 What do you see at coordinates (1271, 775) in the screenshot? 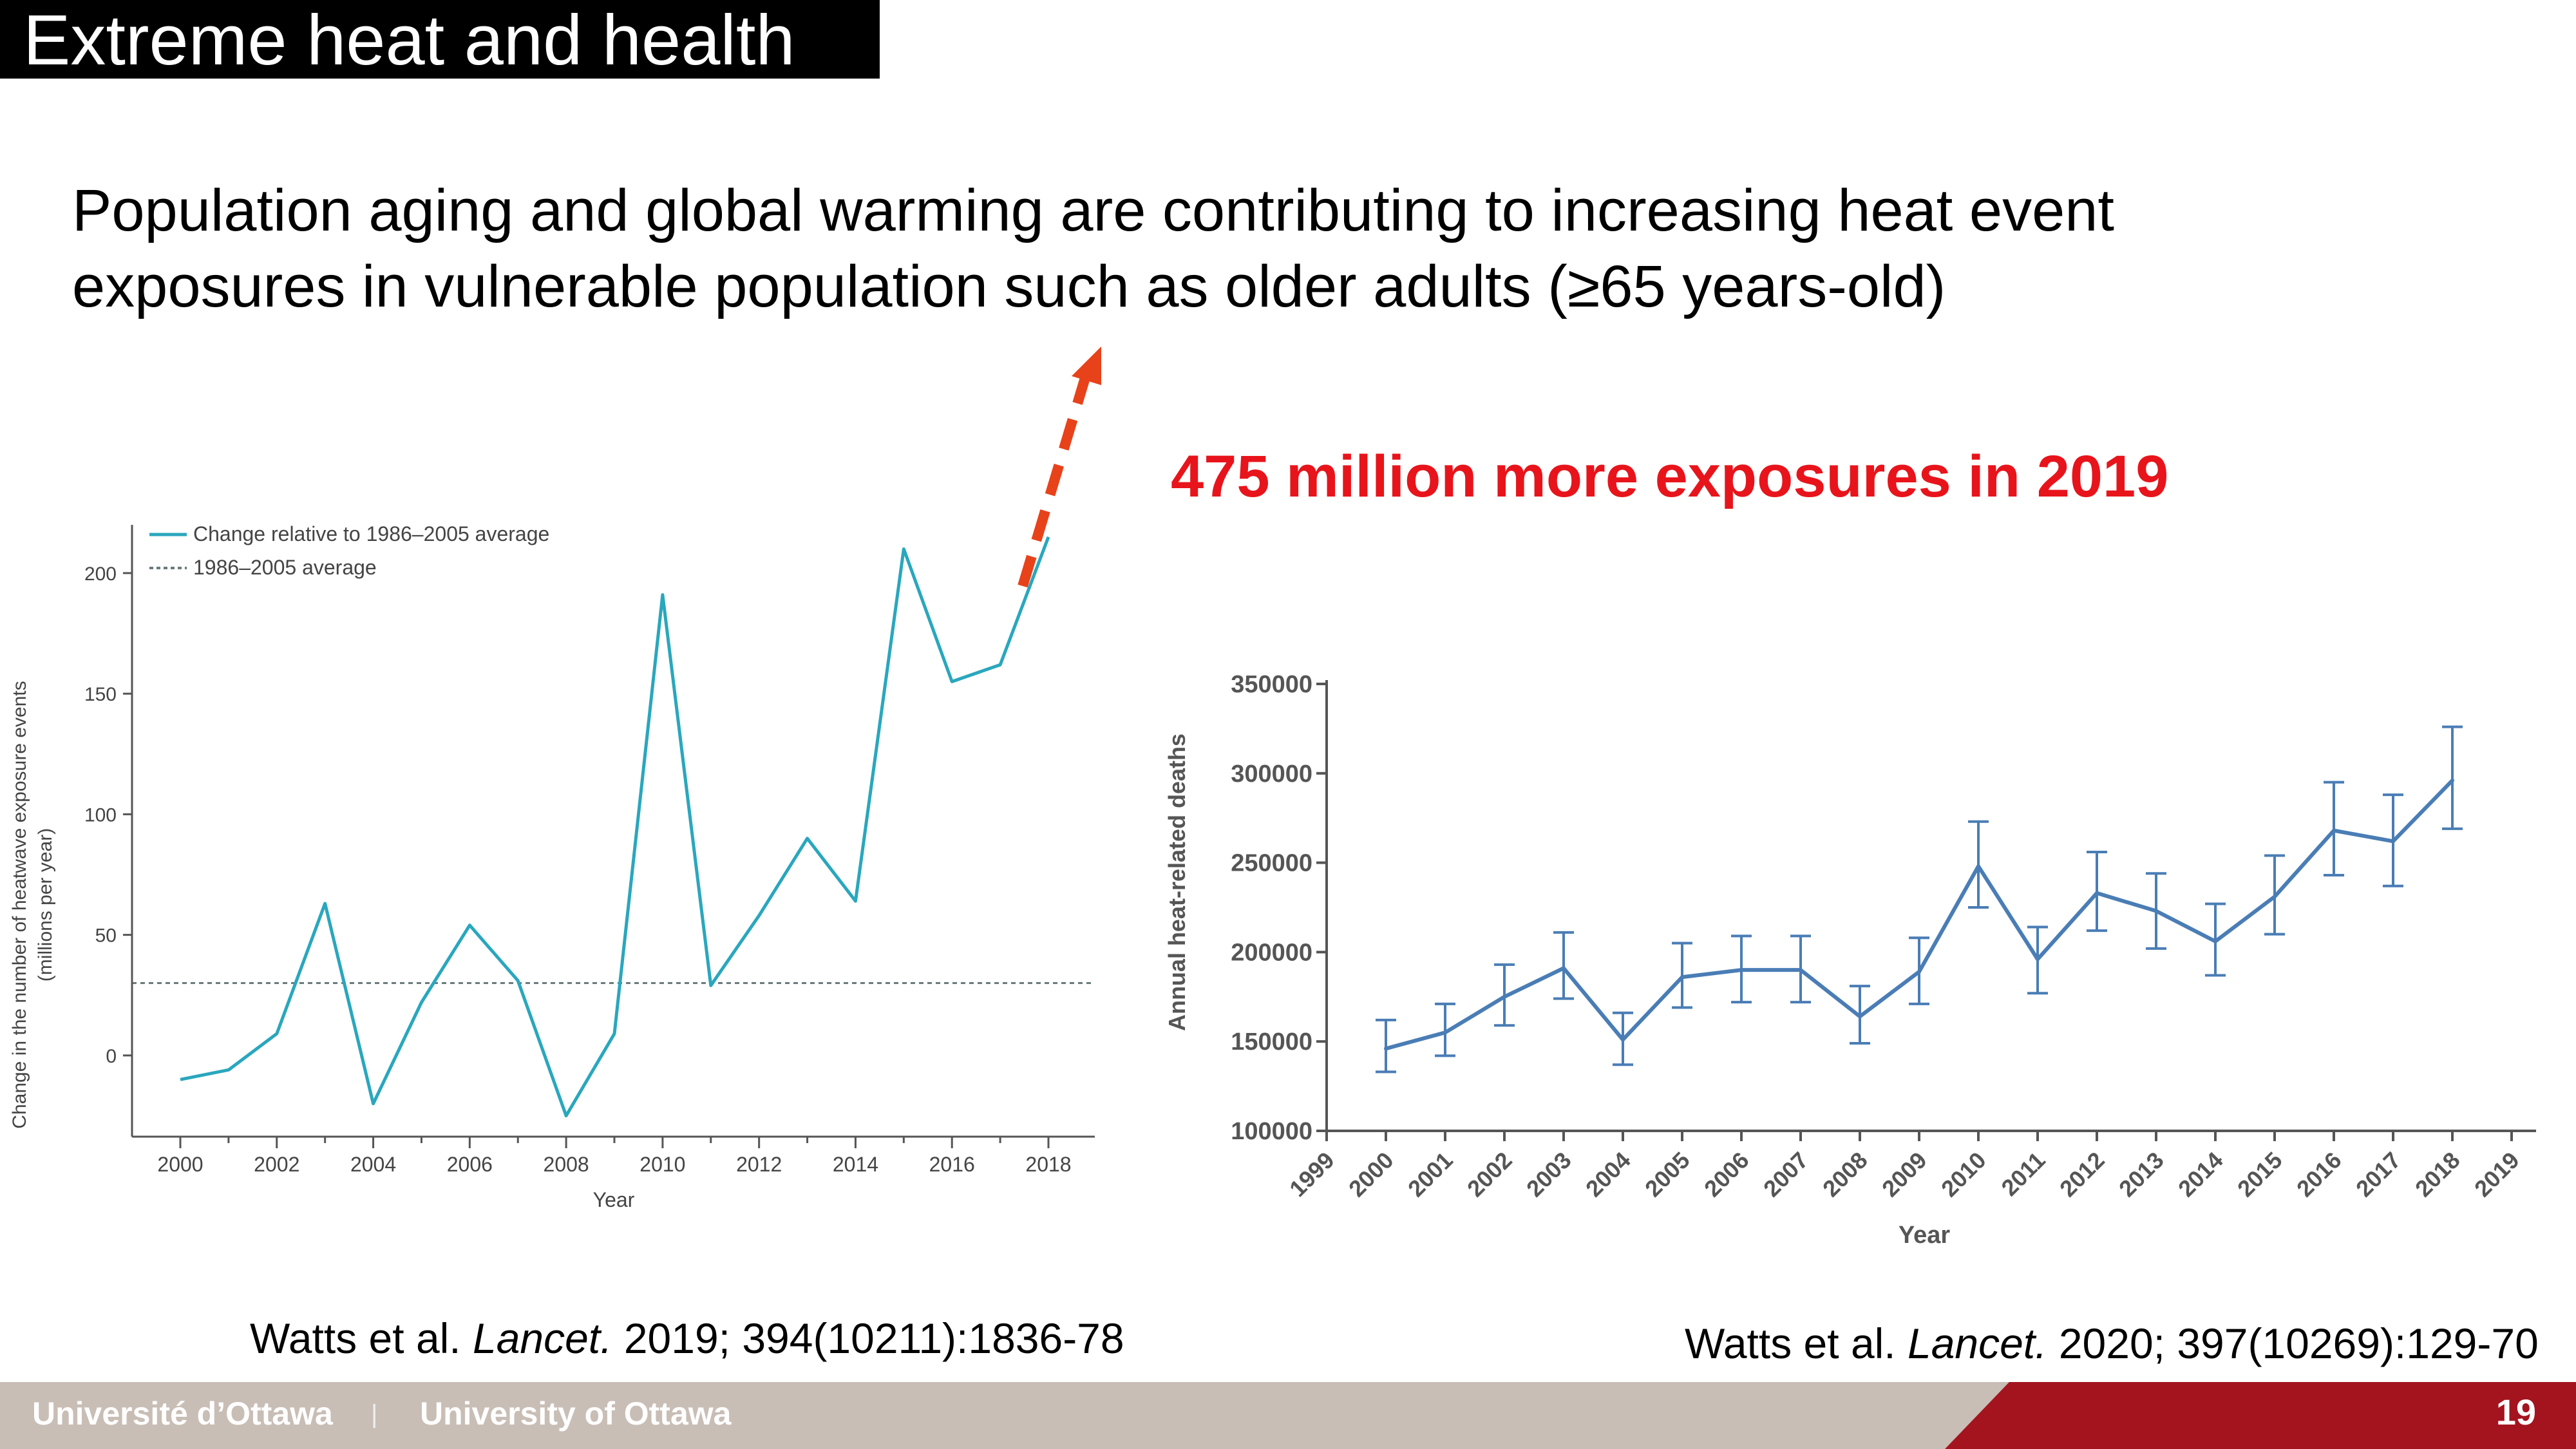
I see `y-tick-label: 300000` at bounding box center [1271, 775].